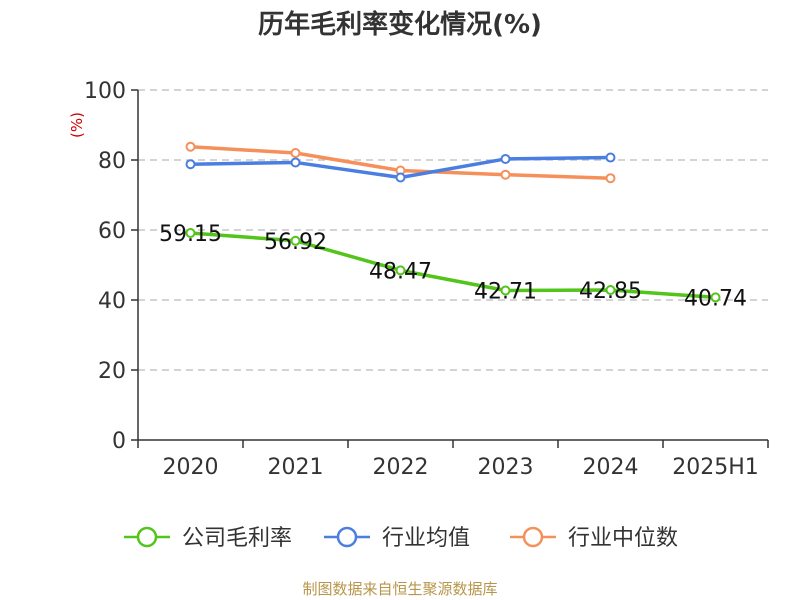 This screenshot has height=600, width=800. I want to click on data-label: 42.85, so click(610, 291).